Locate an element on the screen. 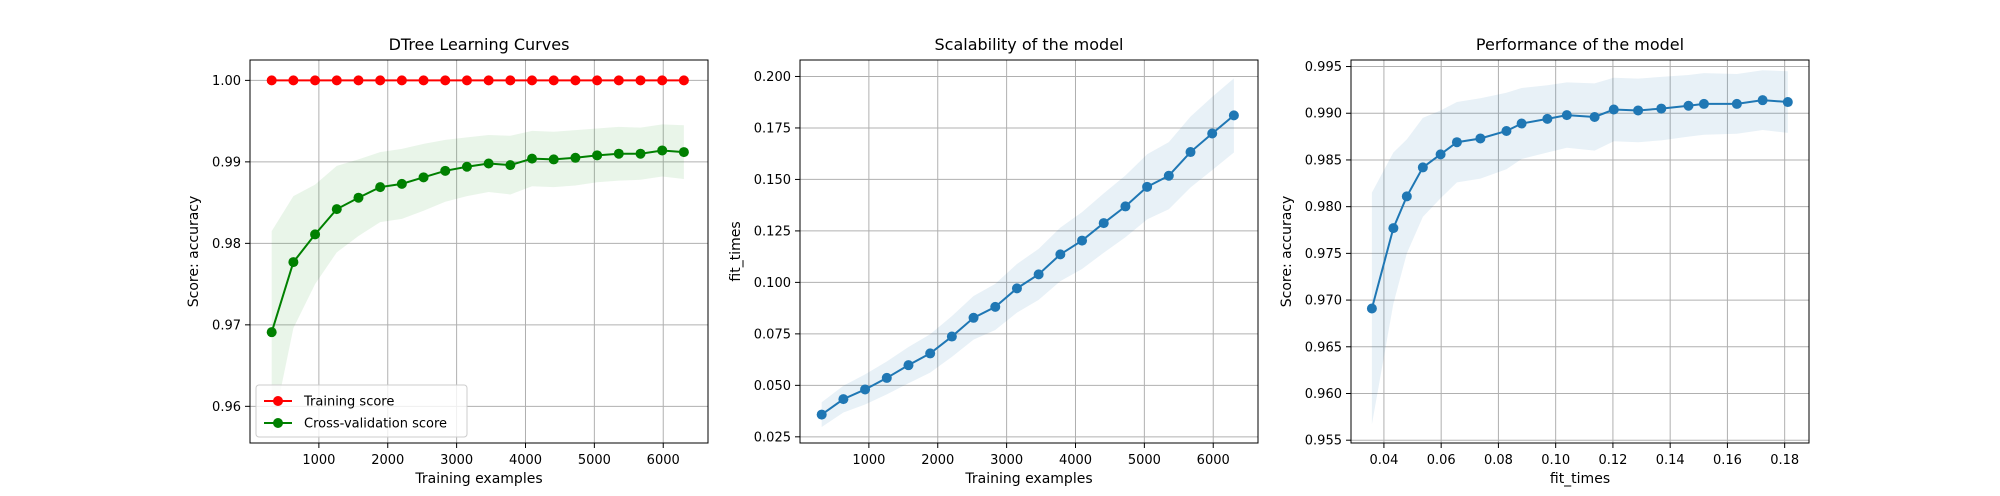  x-tick-label: 4000 is located at coordinates (1075, 460).